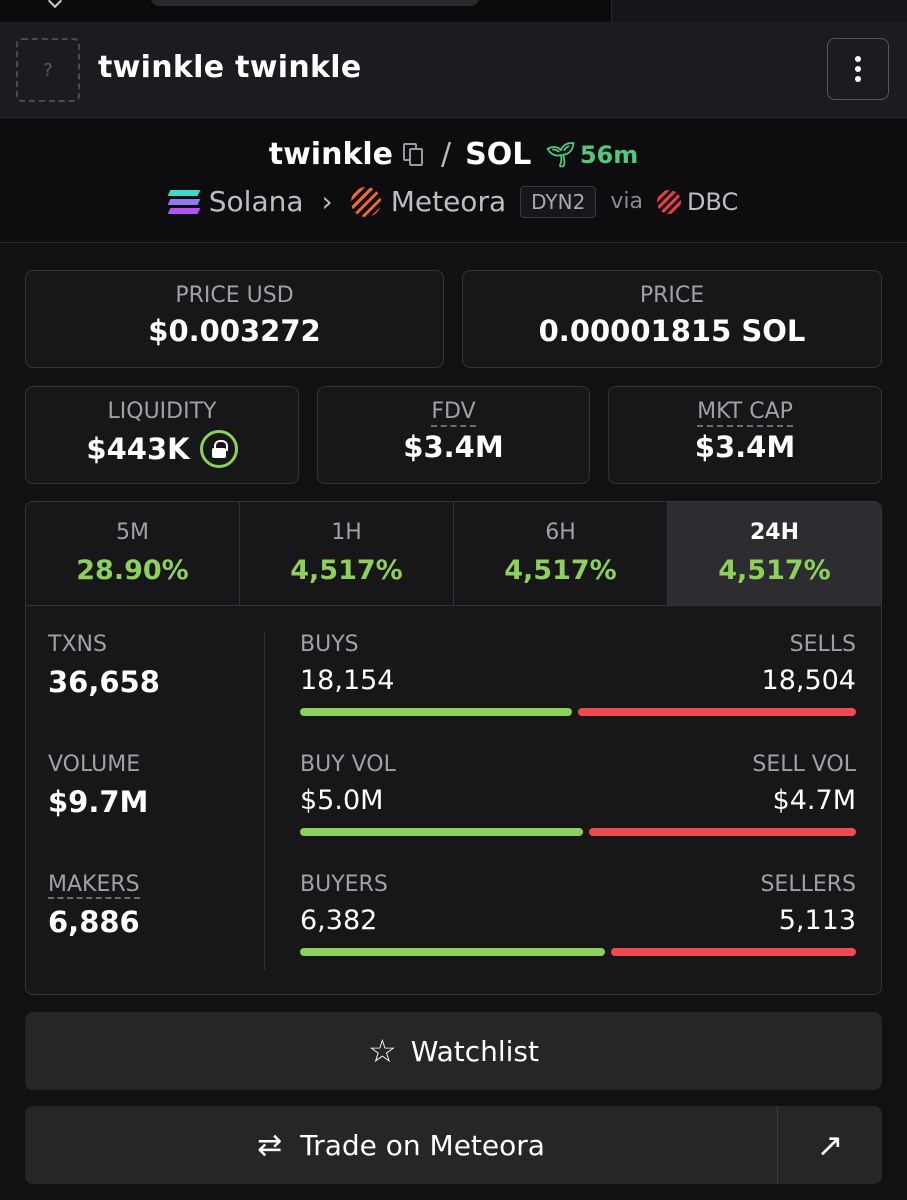  I want to click on pair-breadcrumb: Solana › Meteora DYN2 via DBC, so click(453, 201).